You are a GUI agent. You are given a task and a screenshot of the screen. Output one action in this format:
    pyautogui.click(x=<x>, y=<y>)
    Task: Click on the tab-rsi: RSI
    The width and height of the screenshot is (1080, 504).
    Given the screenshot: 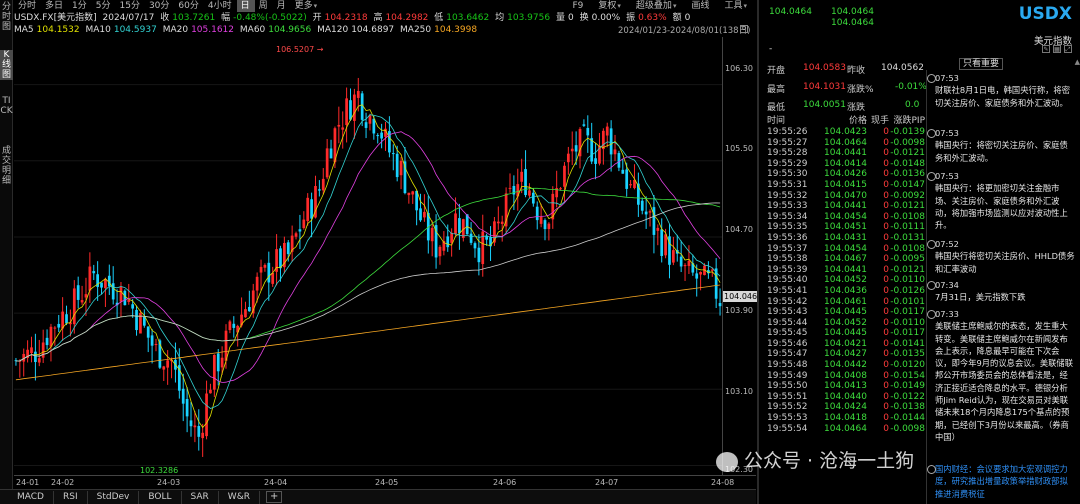 What is the action you would take?
    pyautogui.click(x=71, y=497)
    